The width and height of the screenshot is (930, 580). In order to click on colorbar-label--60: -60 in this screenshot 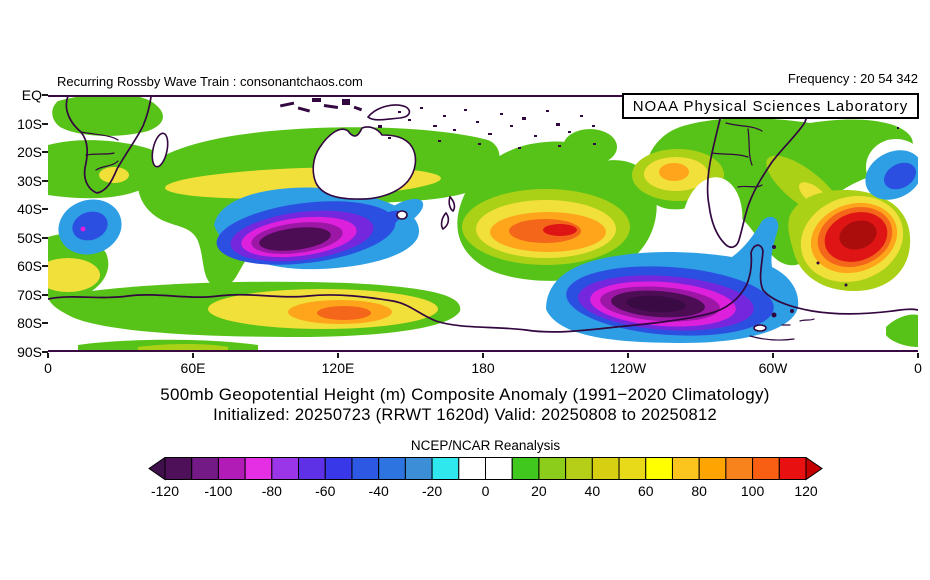, I will do `click(325, 491)`.